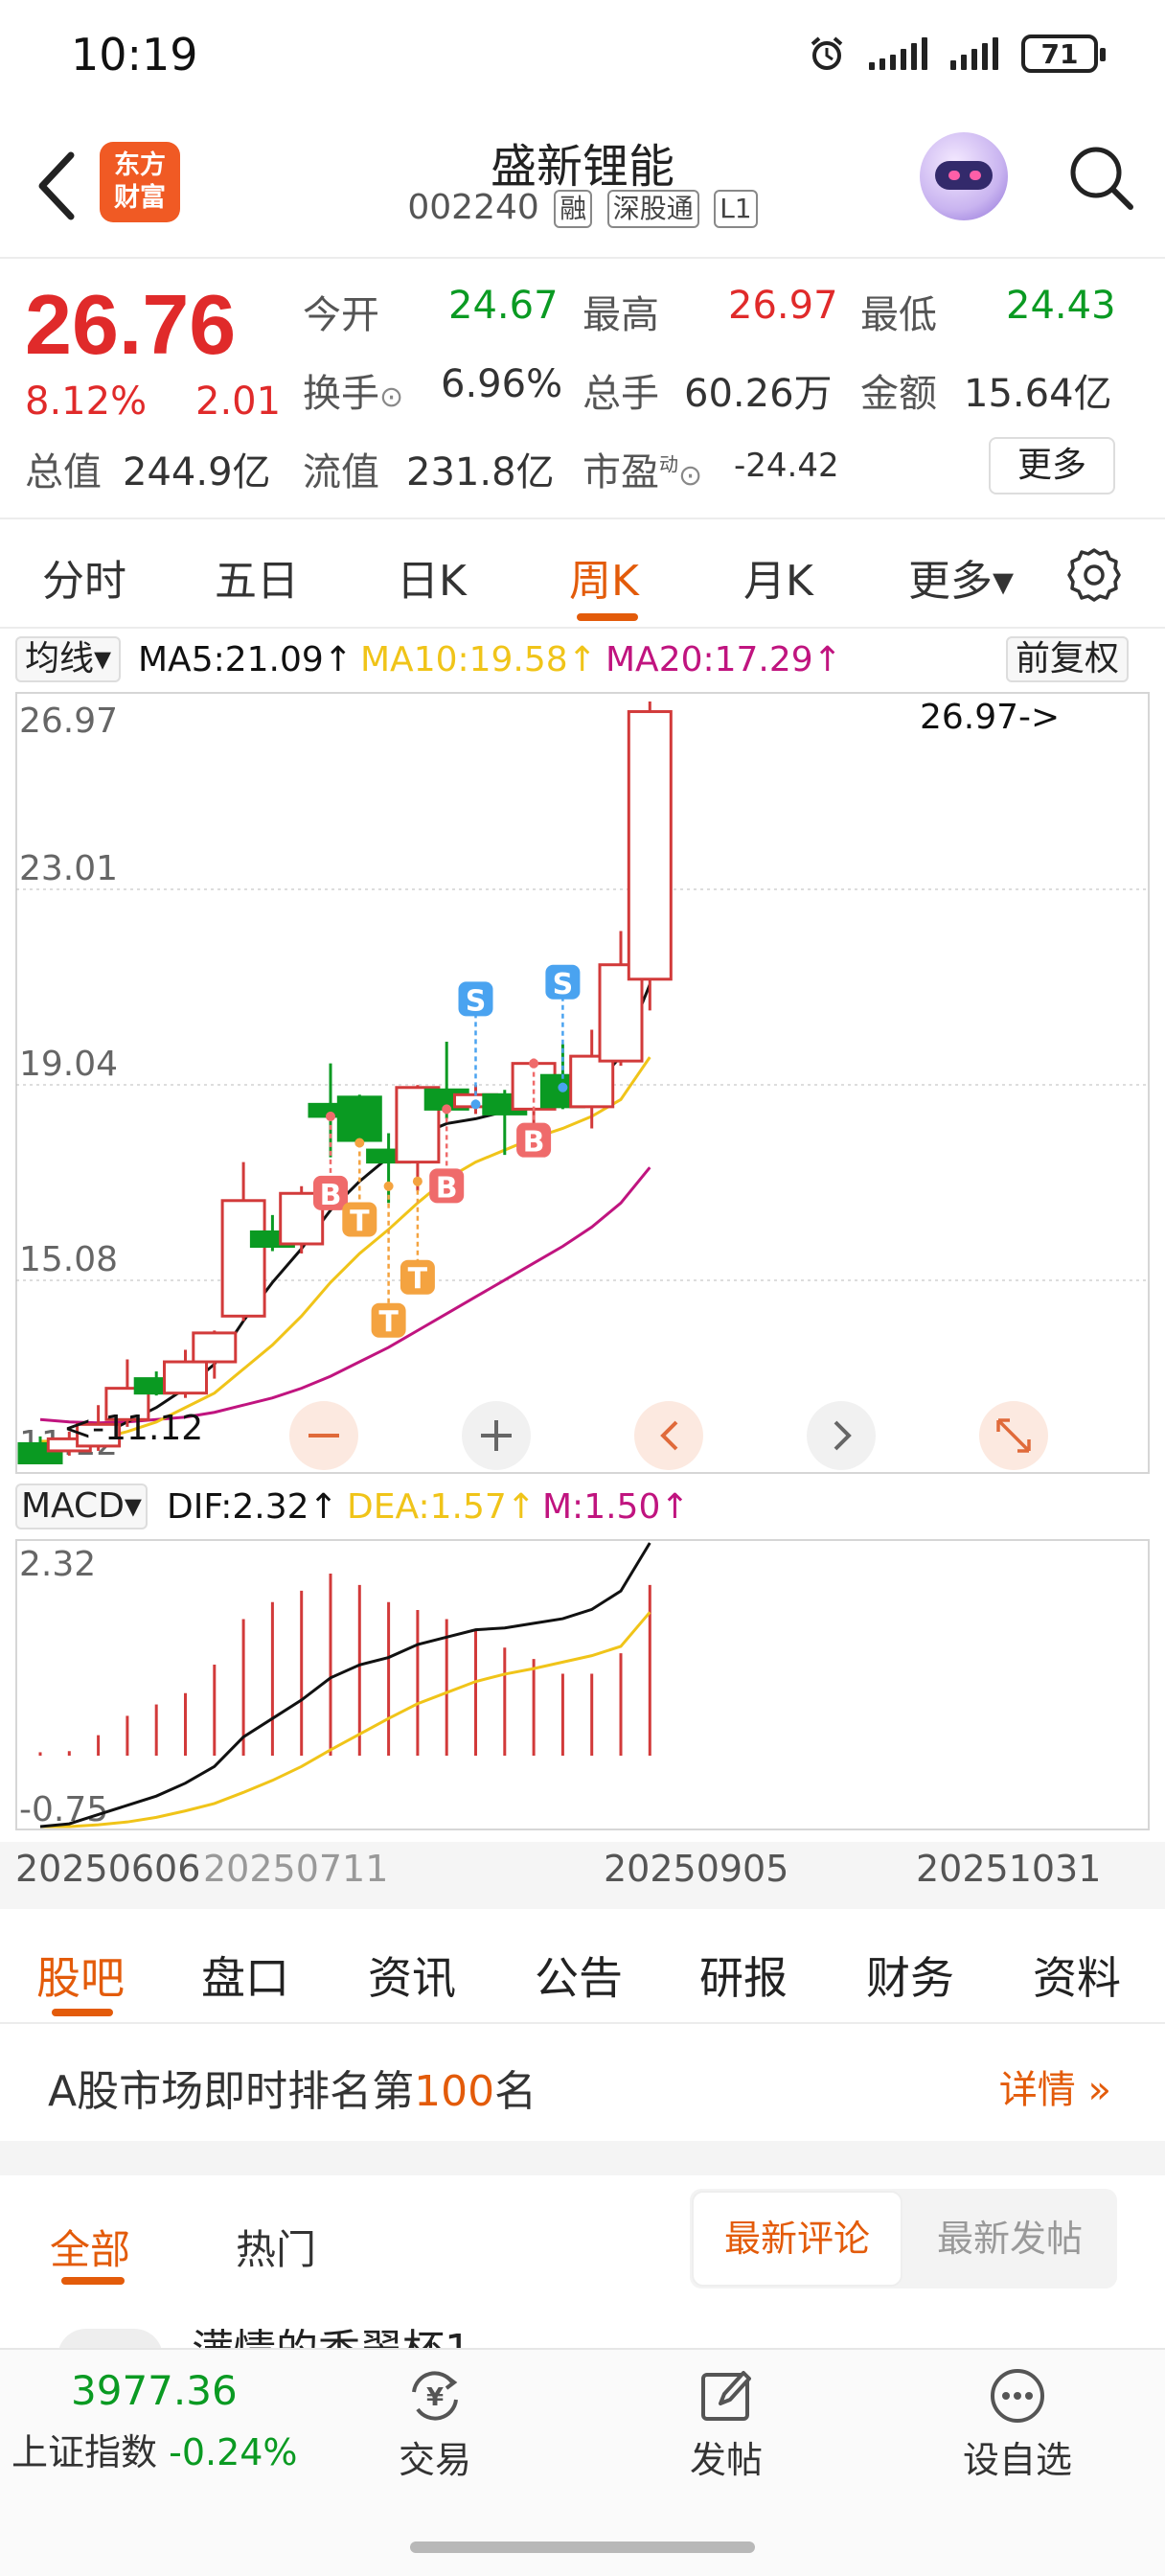 This screenshot has height=2576, width=1165. I want to click on stock-code-row: 002240 融 深股通 L1, so click(582, 208).